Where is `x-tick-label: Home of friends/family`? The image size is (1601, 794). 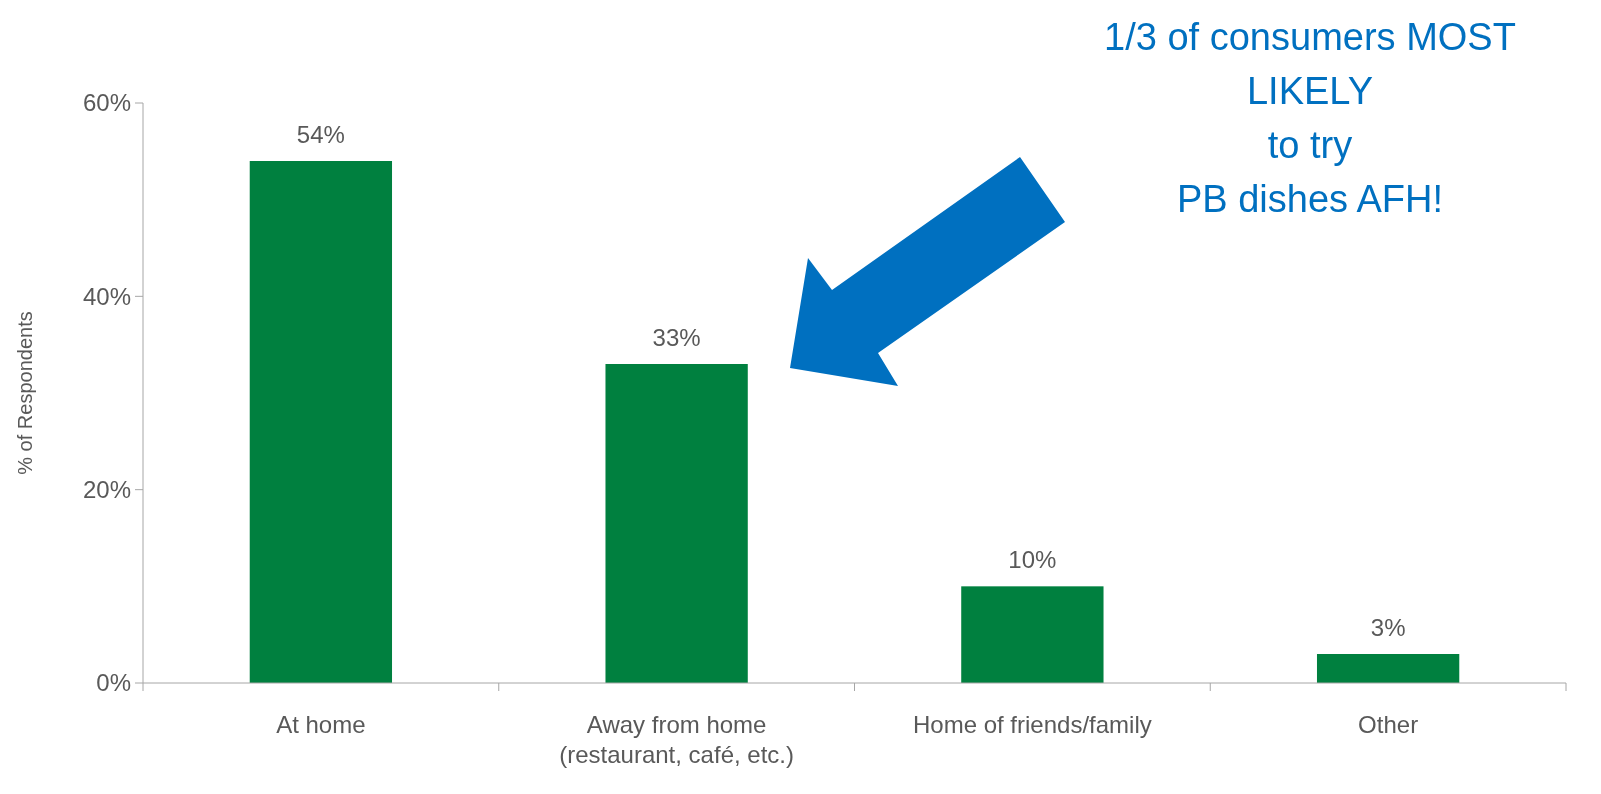
x-tick-label: Home of friends/family is located at coordinates (1032, 724).